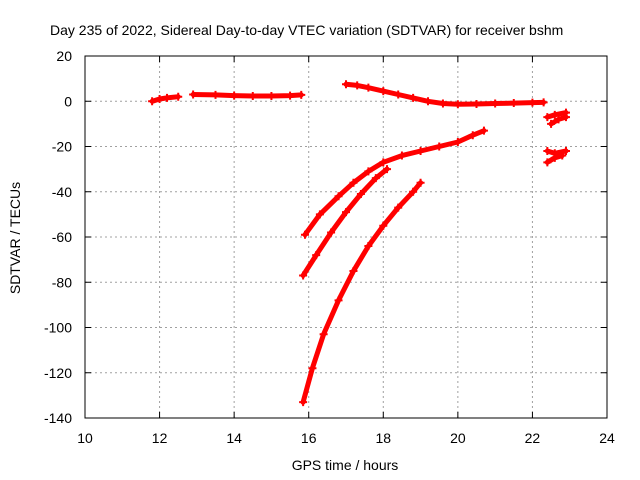 The width and height of the screenshot is (640, 480). Describe the element at coordinates (58, 373) in the screenshot. I see `y-tick-label: -120` at that location.